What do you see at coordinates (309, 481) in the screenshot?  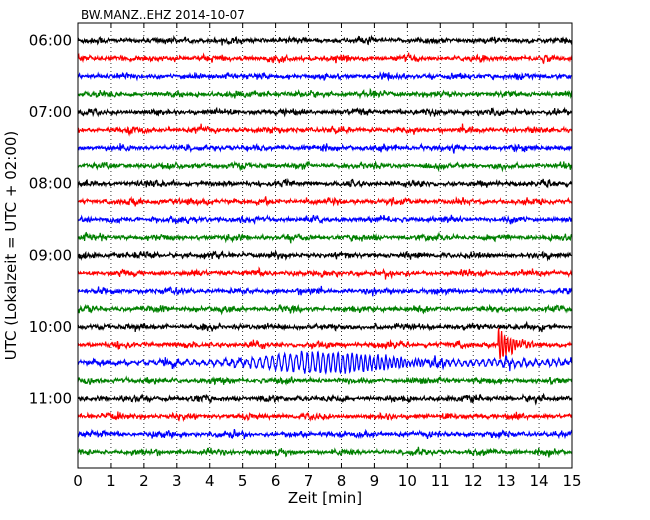 I see `x-tick-label: 7` at bounding box center [309, 481].